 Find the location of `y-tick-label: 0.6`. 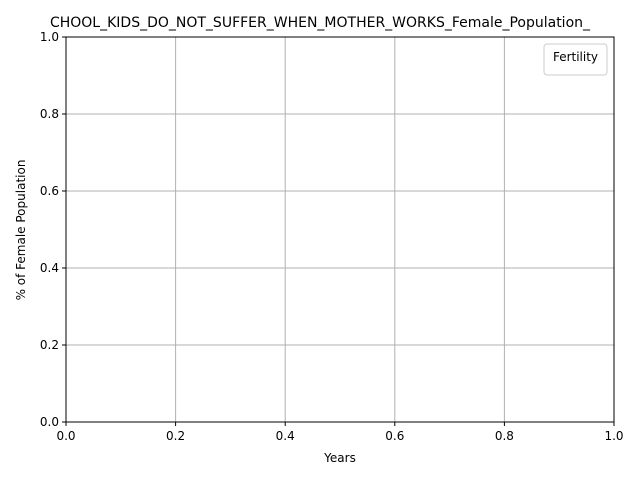

y-tick-label: 0.6 is located at coordinates (49, 191).